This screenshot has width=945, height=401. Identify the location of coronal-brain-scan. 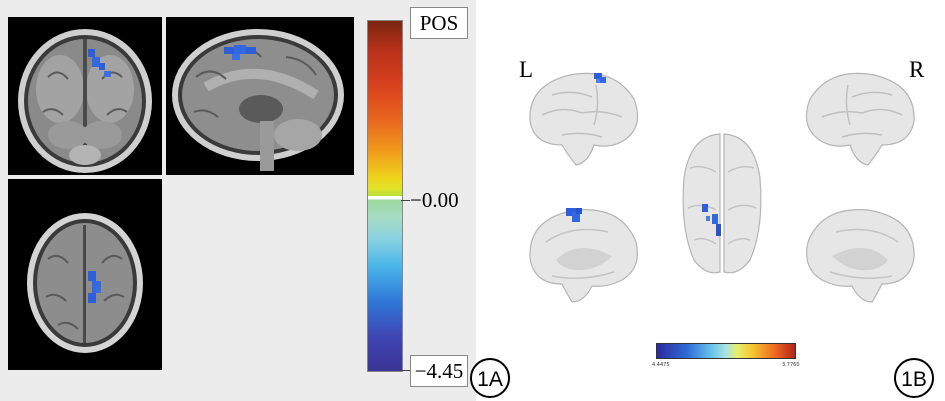
(85, 101).